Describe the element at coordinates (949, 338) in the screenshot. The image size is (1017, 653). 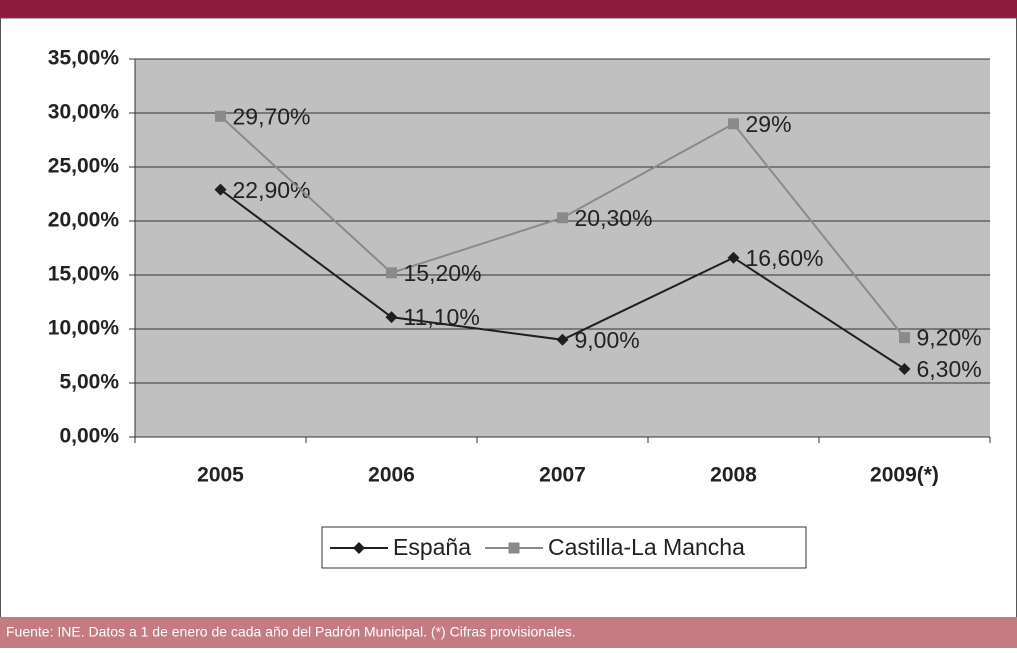
I see `data-label: 9,20%` at that location.